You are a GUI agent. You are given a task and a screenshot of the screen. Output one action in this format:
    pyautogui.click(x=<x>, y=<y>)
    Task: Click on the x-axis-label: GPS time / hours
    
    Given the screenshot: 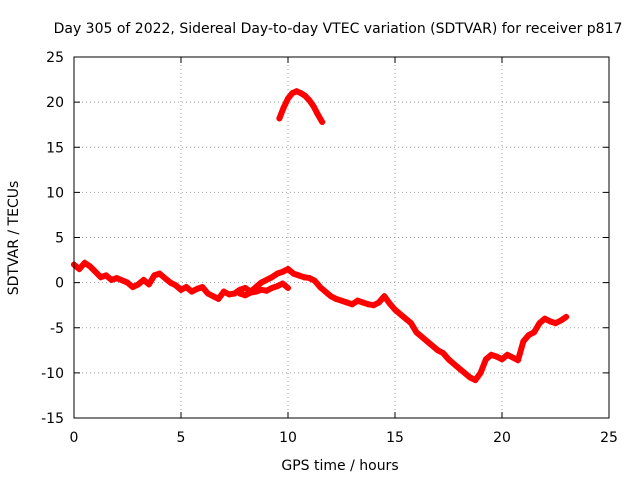 What is the action you would take?
    pyautogui.click(x=339, y=466)
    